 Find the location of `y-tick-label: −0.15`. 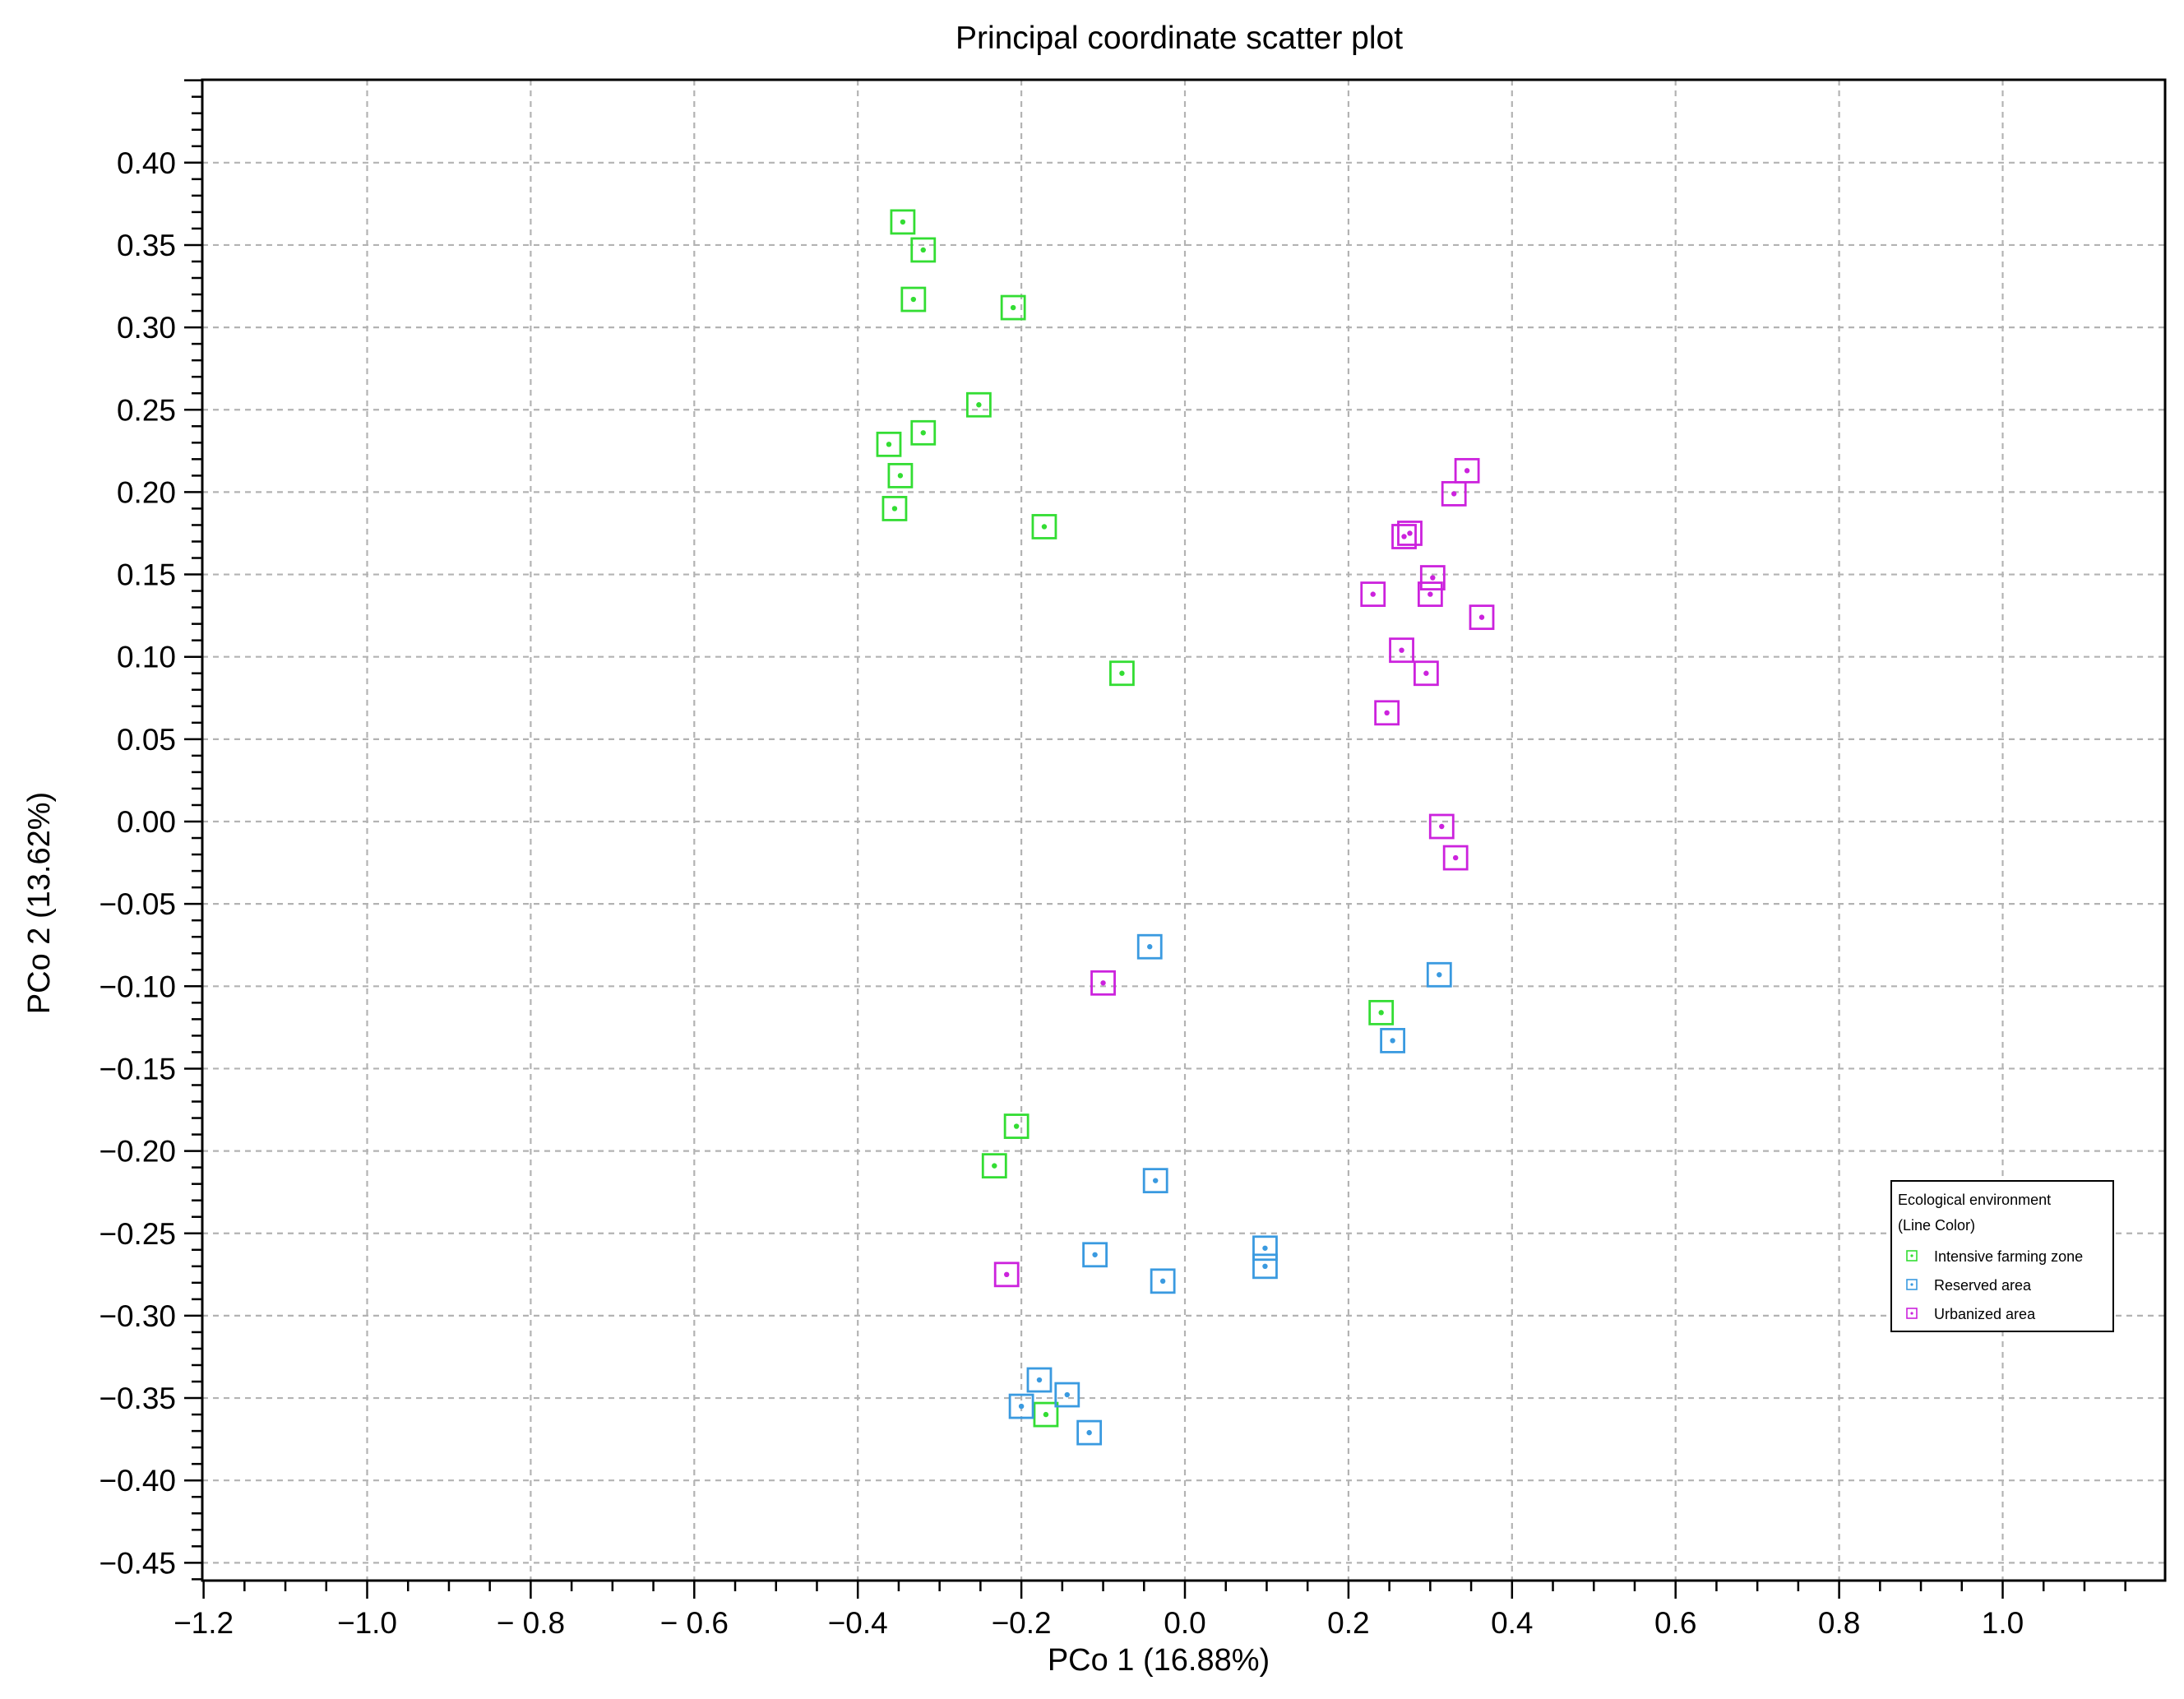

y-tick-label: −0.15 is located at coordinates (137, 1069).